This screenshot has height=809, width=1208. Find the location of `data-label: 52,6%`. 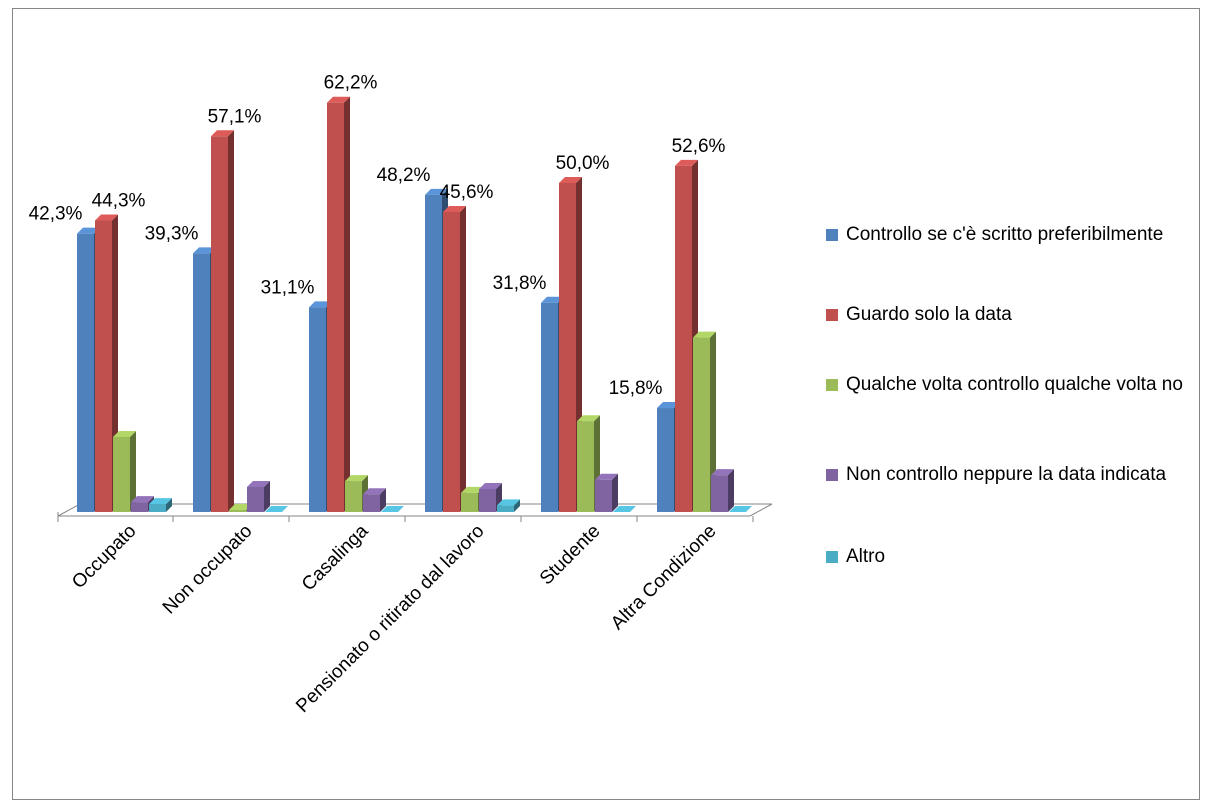

data-label: 52,6% is located at coordinates (699, 146).